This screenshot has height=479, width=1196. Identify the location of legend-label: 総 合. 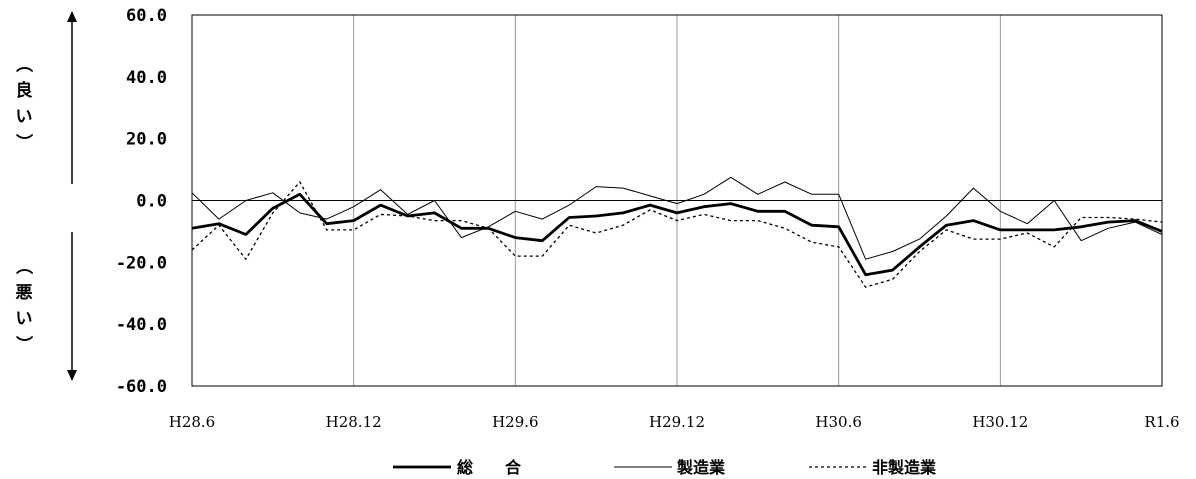
(489, 467).